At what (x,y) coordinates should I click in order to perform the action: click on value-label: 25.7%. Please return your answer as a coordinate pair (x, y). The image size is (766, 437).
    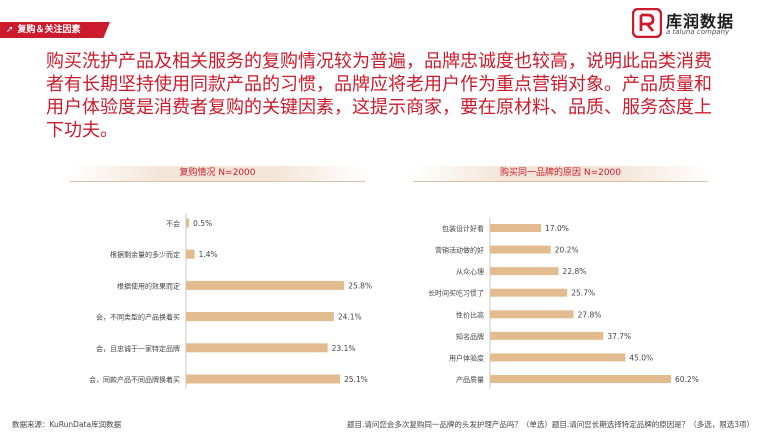
    Looking at the image, I should click on (583, 293).